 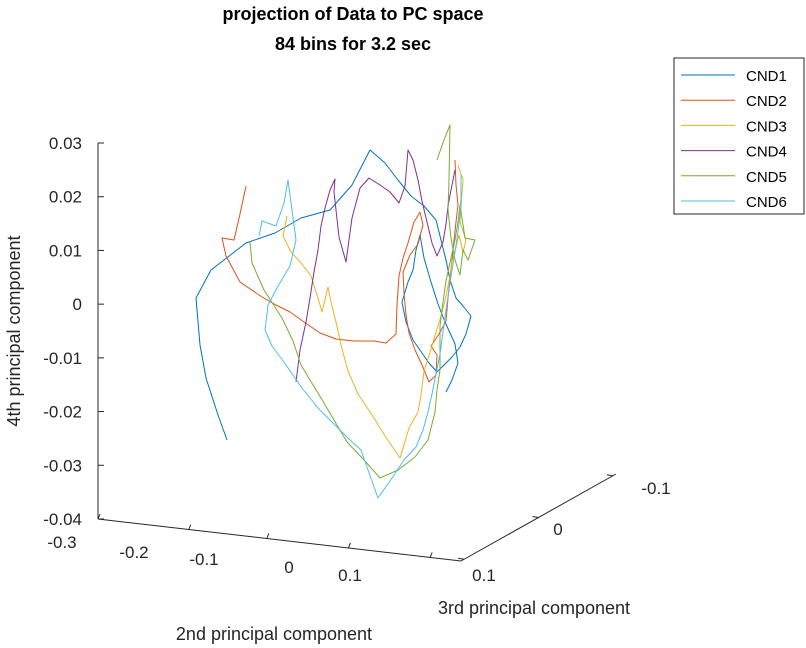 I want to click on z-tick-label: -0.03, so click(x=62, y=465).